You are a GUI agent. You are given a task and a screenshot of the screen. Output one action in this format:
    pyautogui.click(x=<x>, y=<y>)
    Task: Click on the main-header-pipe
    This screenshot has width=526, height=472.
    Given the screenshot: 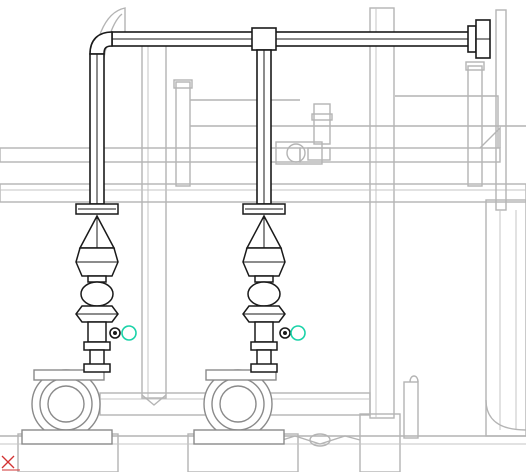 What is the action you would take?
    pyautogui.click(x=290, y=39)
    